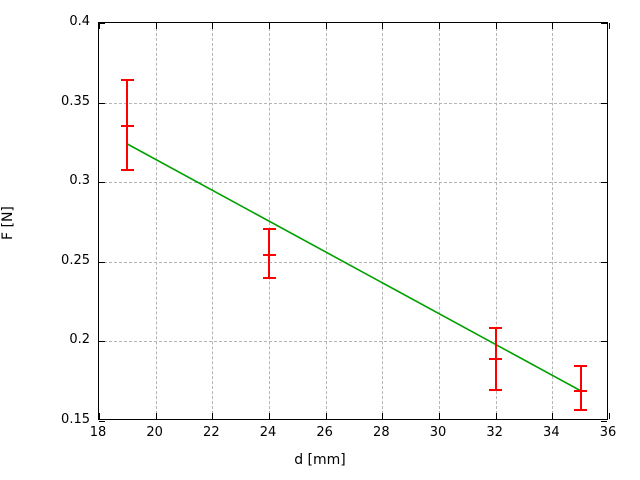 The image size is (640, 480). Describe the element at coordinates (75, 101) in the screenshot. I see `y-tick-label: 0.35` at that location.